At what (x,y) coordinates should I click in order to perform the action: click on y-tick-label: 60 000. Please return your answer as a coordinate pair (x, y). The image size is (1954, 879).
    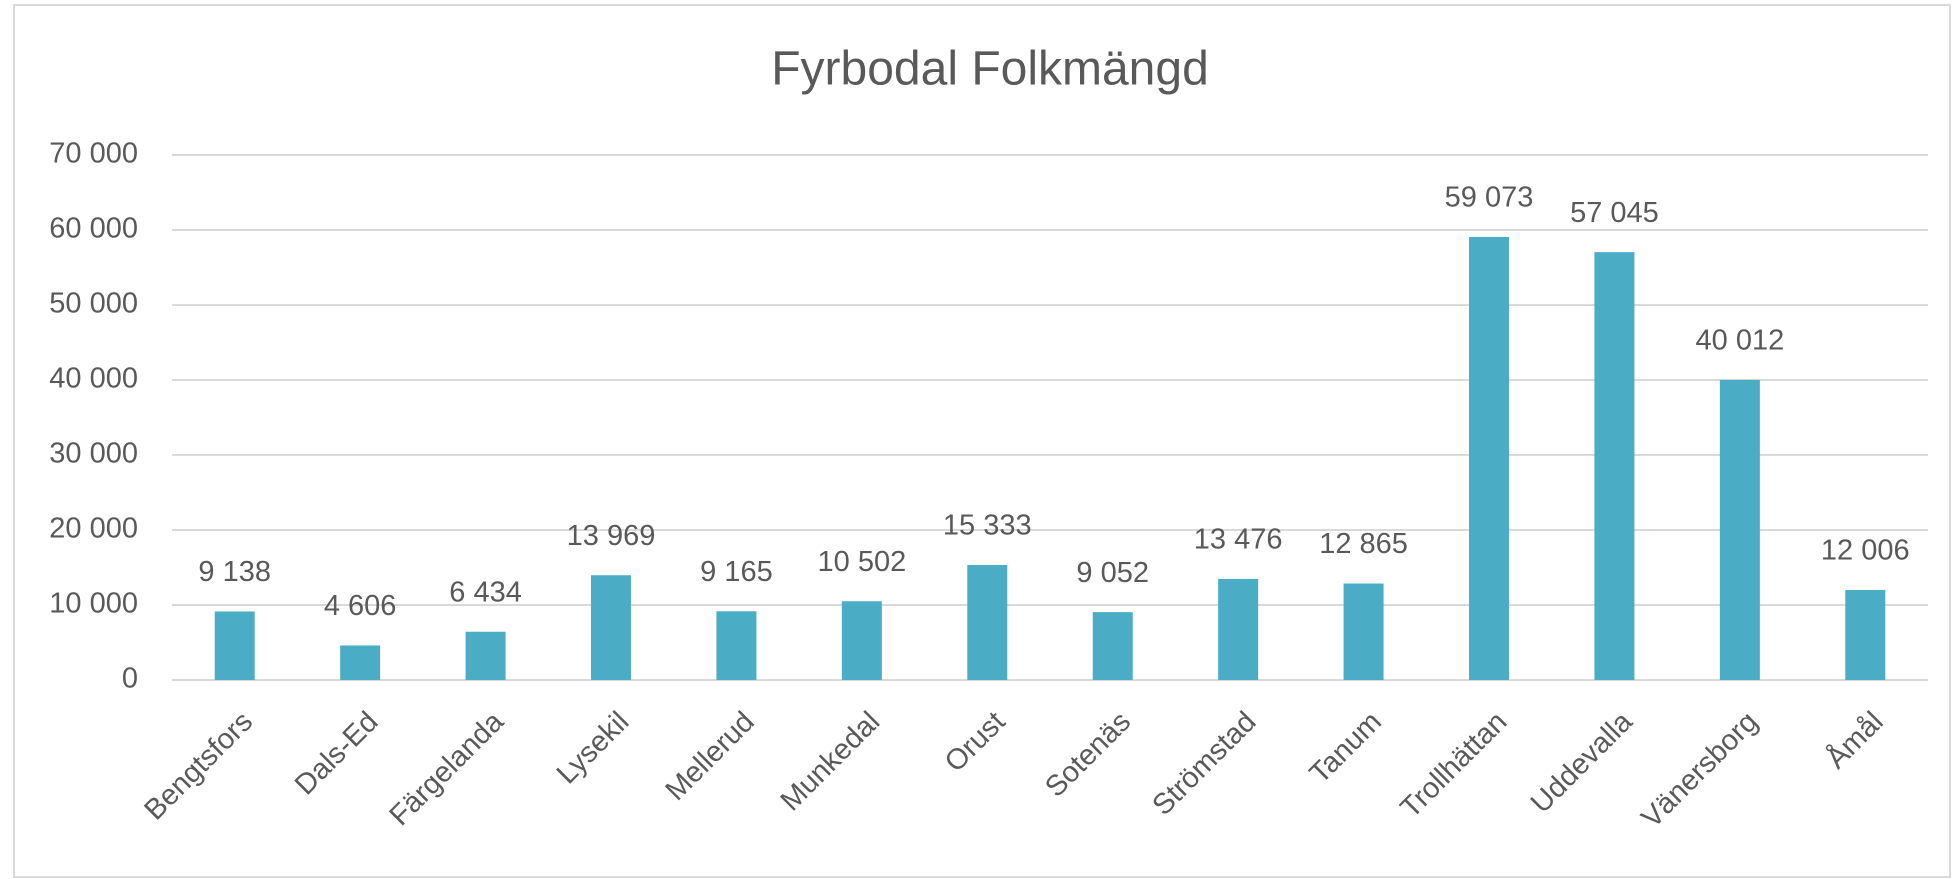
    Looking at the image, I should click on (93, 229).